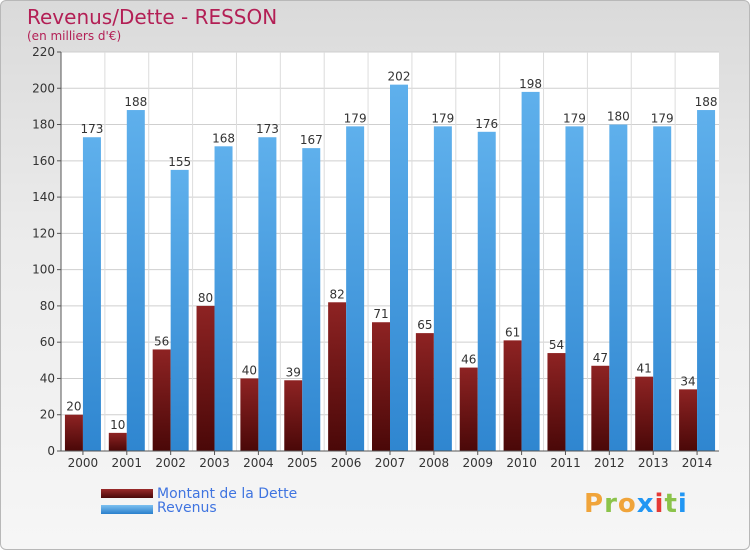 The image size is (750, 550). I want to click on x-tick-label: 2004, so click(258, 463).